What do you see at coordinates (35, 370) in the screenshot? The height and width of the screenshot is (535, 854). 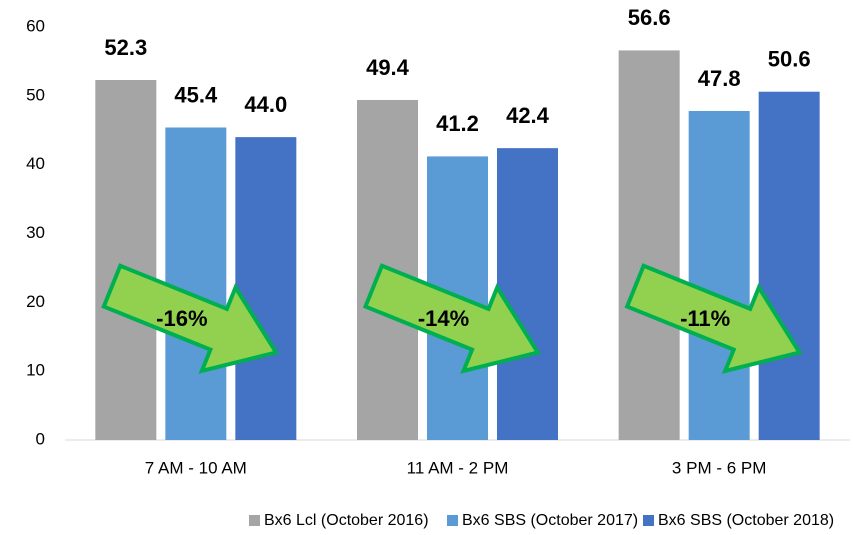 I see `y-tick-label: 10` at bounding box center [35, 370].